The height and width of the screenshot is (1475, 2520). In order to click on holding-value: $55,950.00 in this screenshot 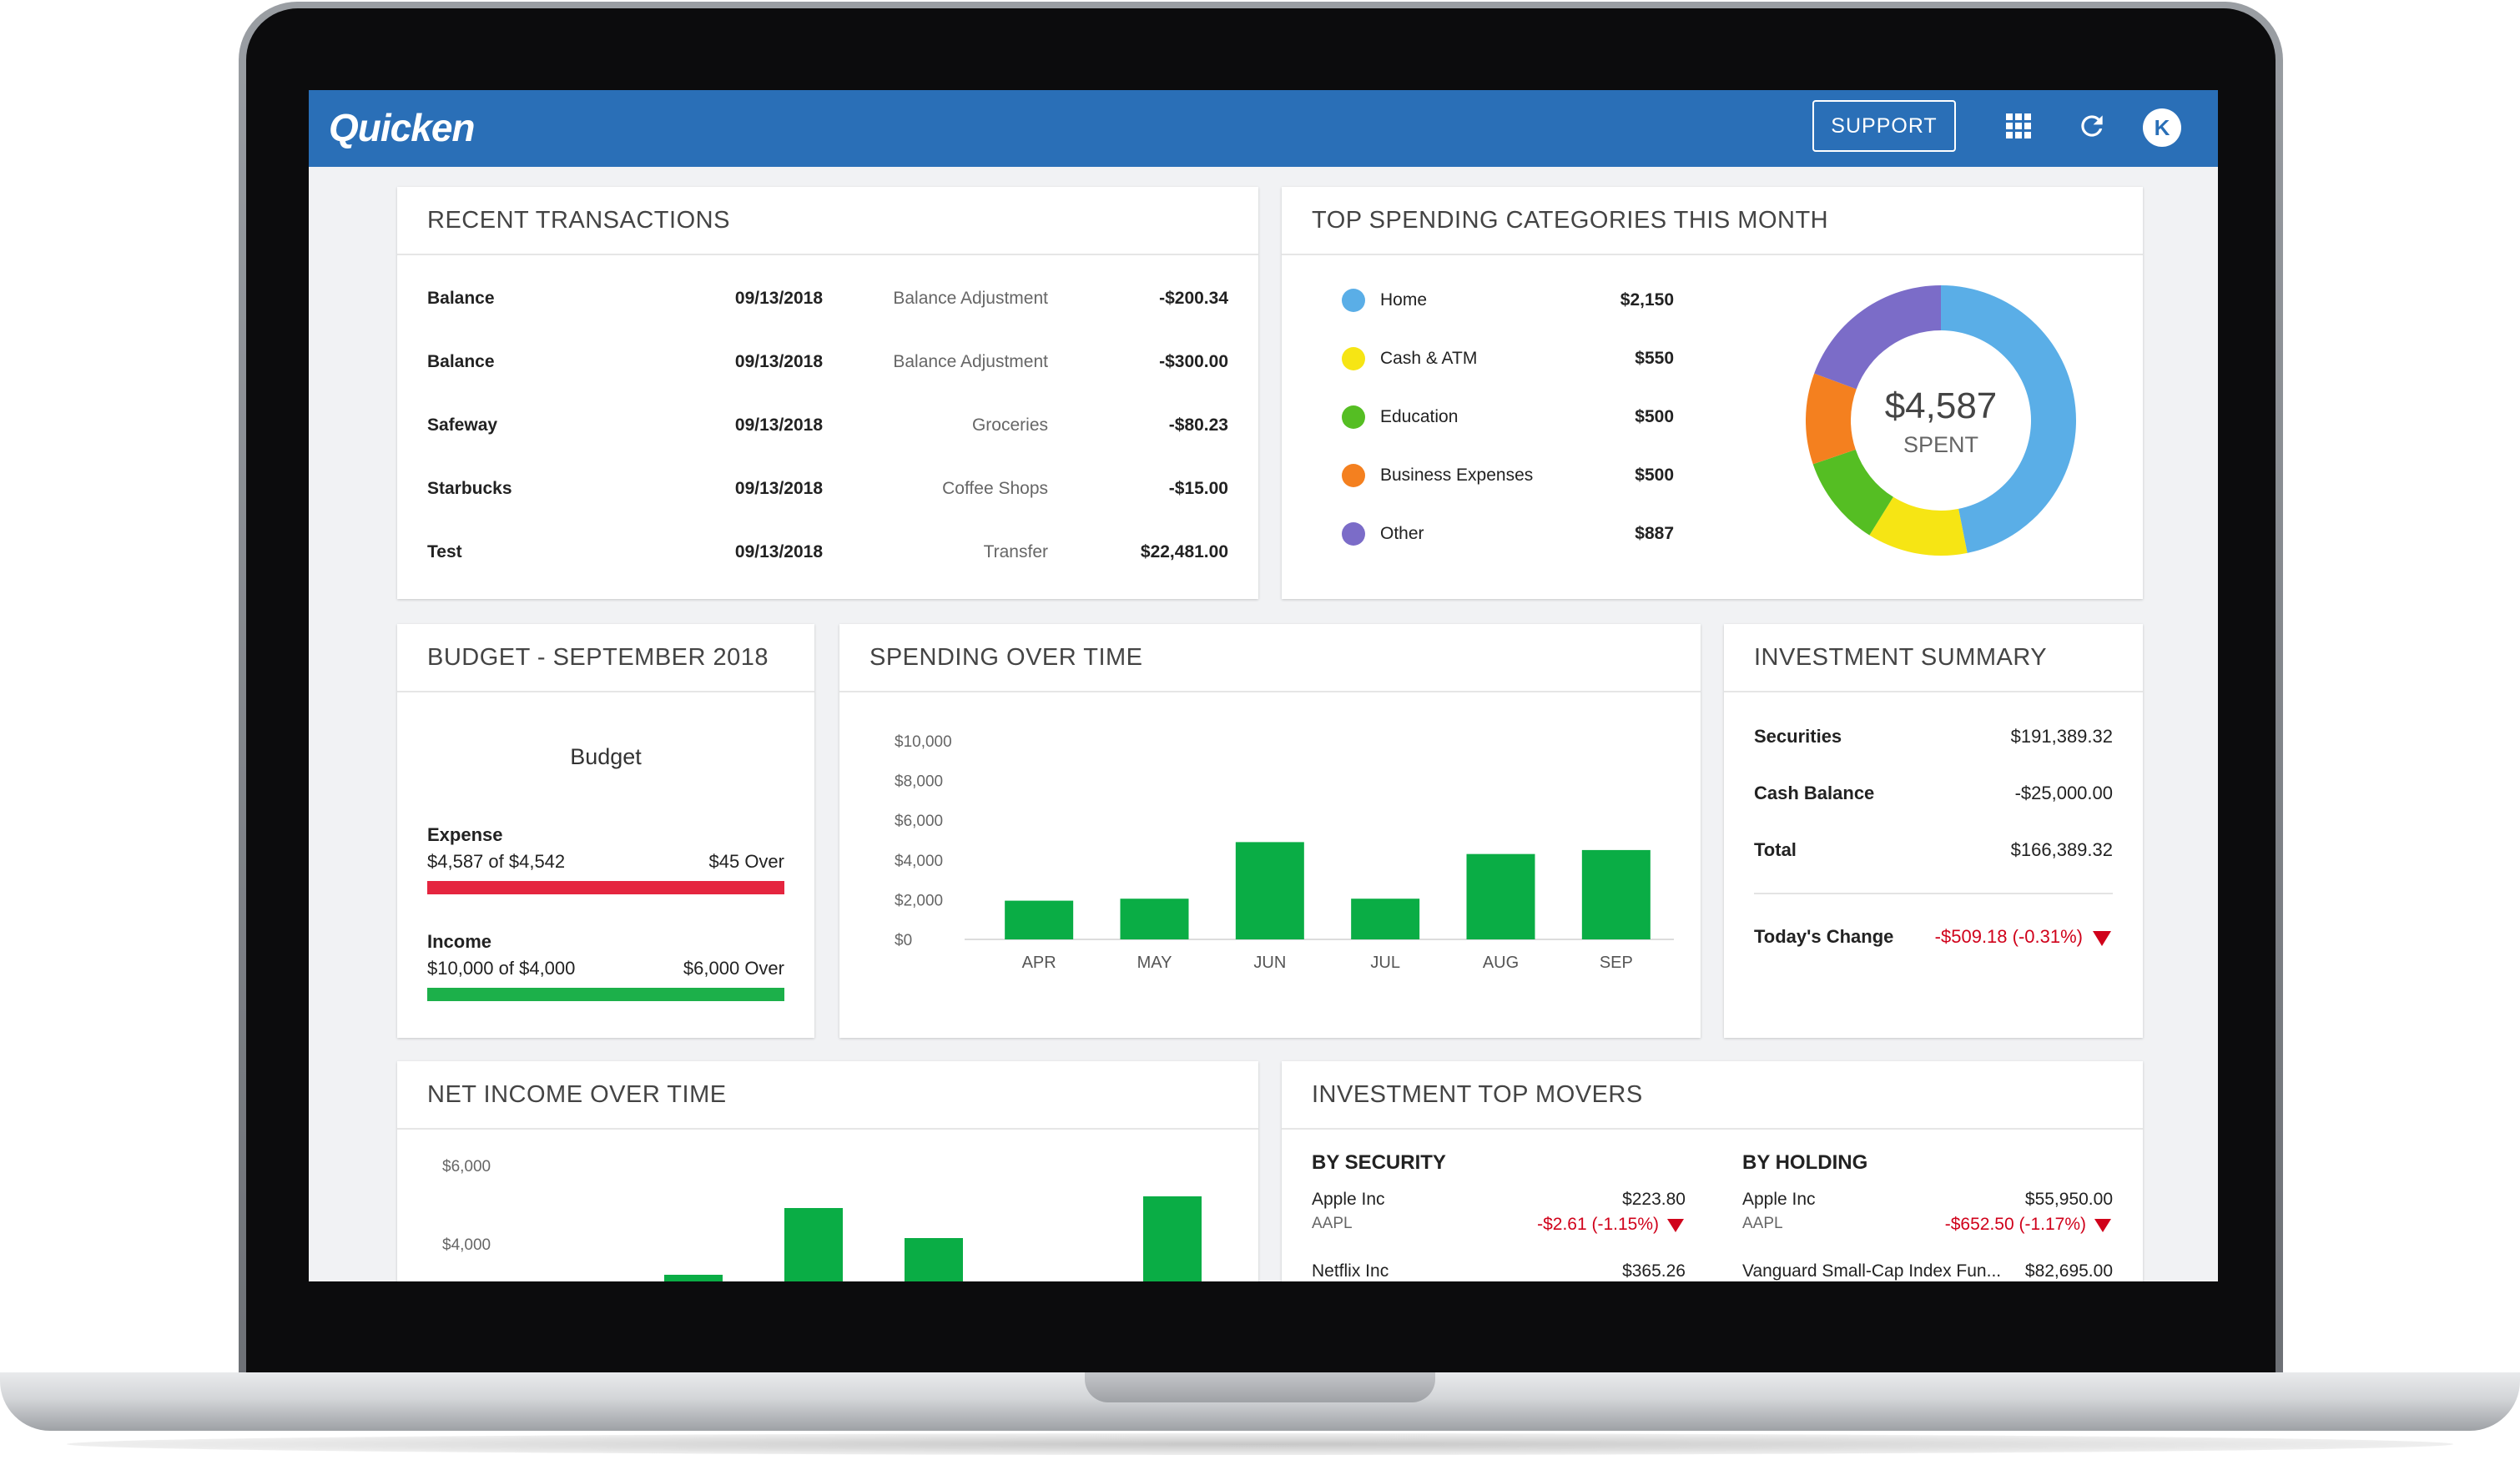, I will do `click(2068, 1199)`.